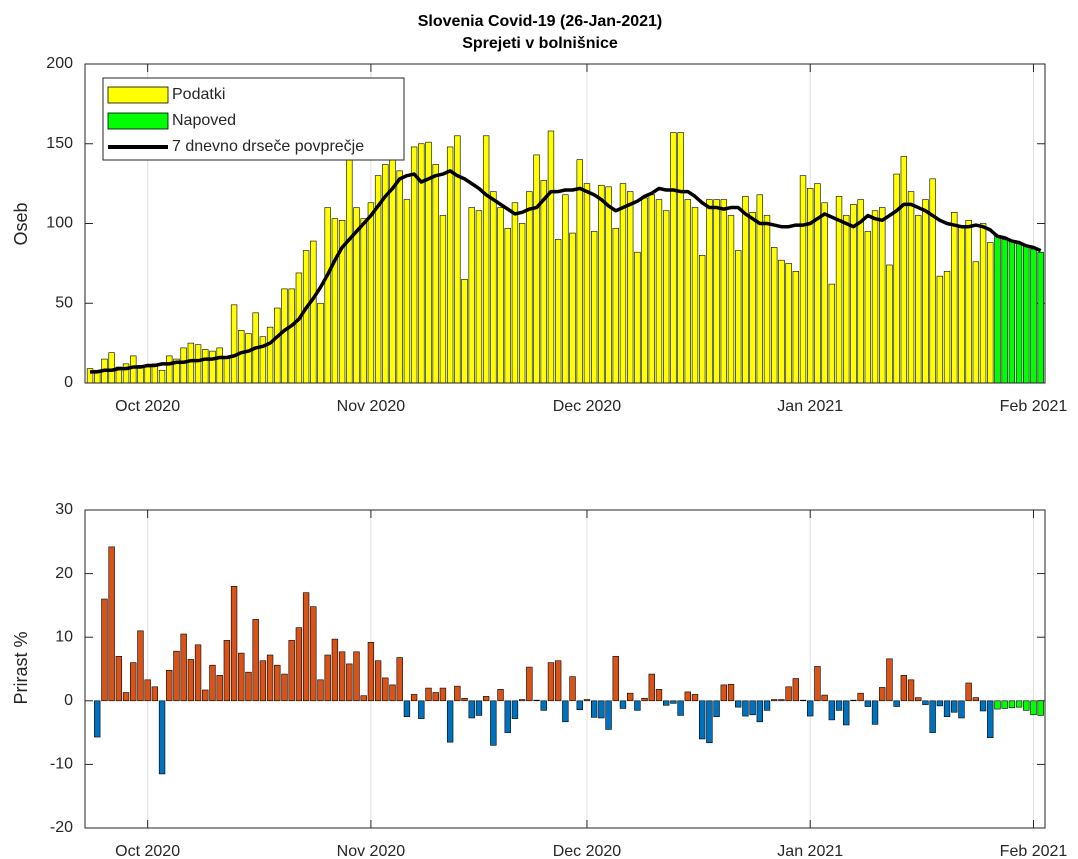  I want to click on legend-label: Napoved, so click(204, 120).